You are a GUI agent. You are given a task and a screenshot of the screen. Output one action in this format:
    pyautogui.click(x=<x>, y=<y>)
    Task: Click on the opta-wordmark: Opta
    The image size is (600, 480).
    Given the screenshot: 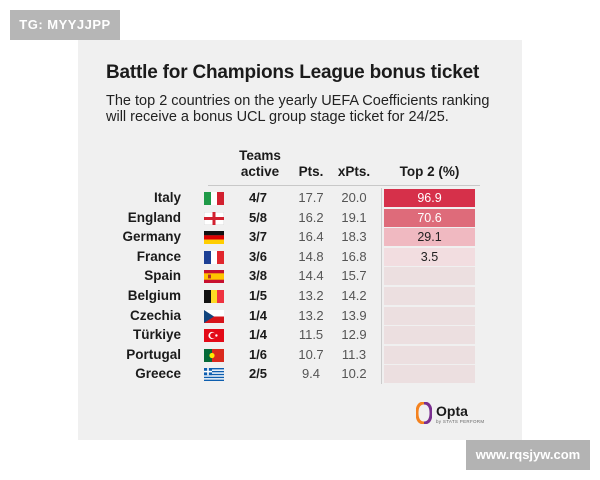 What is the action you would take?
    pyautogui.click(x=452, y=411)
    